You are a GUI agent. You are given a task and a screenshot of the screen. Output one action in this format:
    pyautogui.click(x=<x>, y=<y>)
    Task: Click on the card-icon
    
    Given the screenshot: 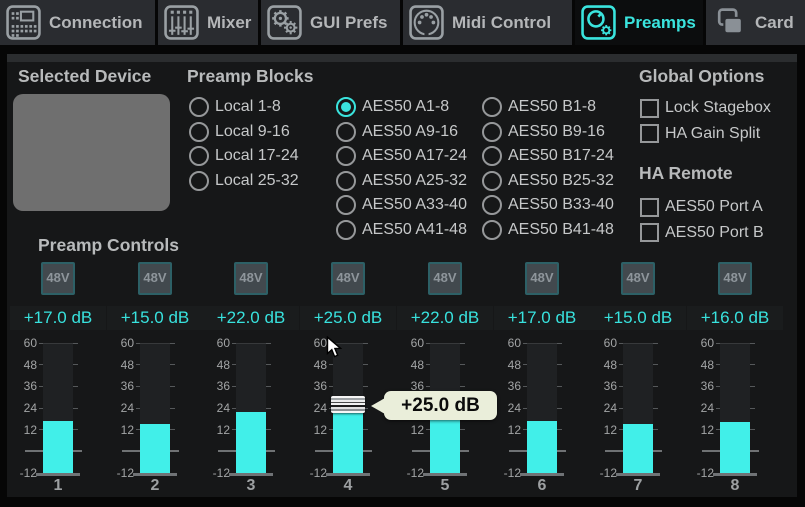 What is the action you would take?
    pyautogui.click(x=730, y=21)
    